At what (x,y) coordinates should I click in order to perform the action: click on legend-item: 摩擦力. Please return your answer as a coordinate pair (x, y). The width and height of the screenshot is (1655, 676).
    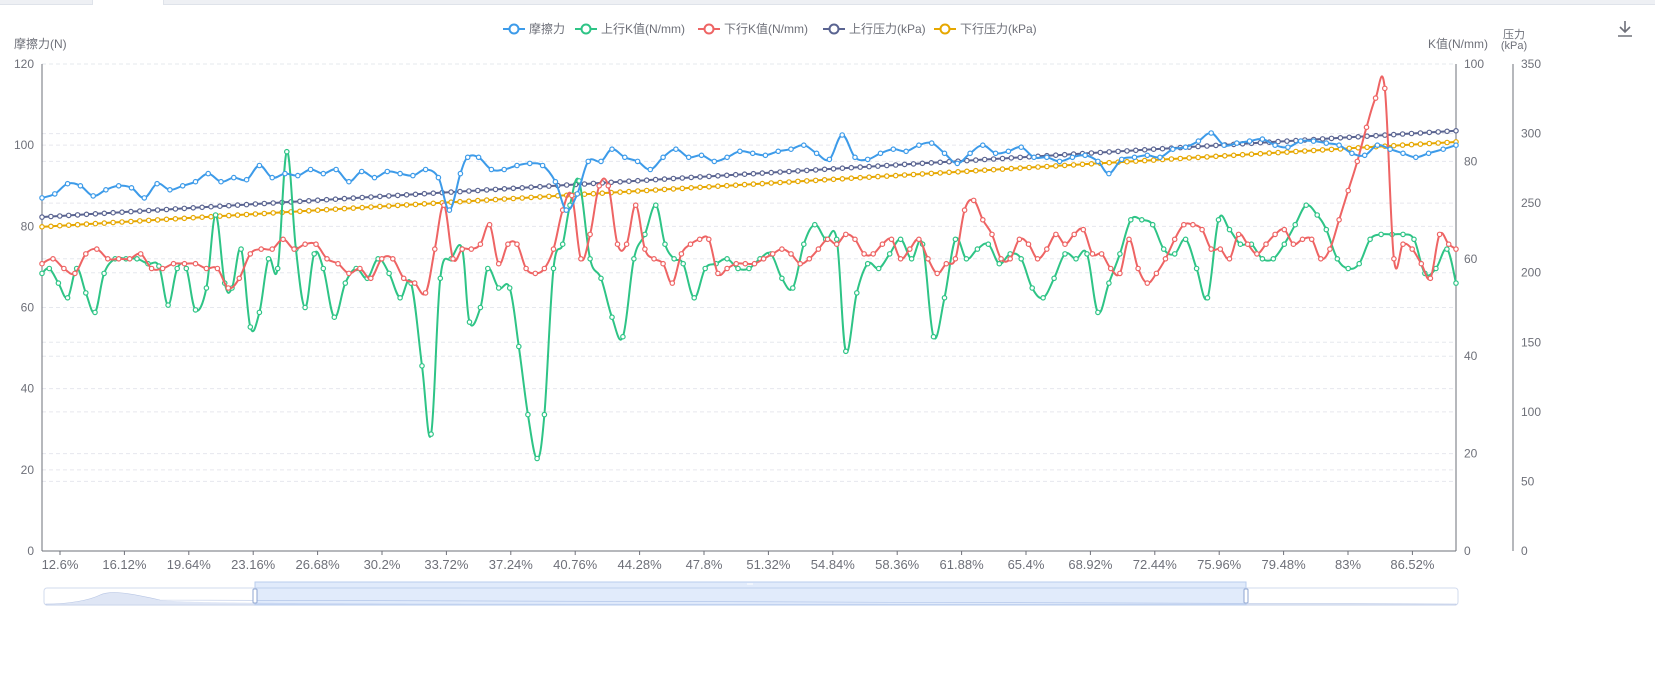
    Looking at the image, I should click on (534, 28).